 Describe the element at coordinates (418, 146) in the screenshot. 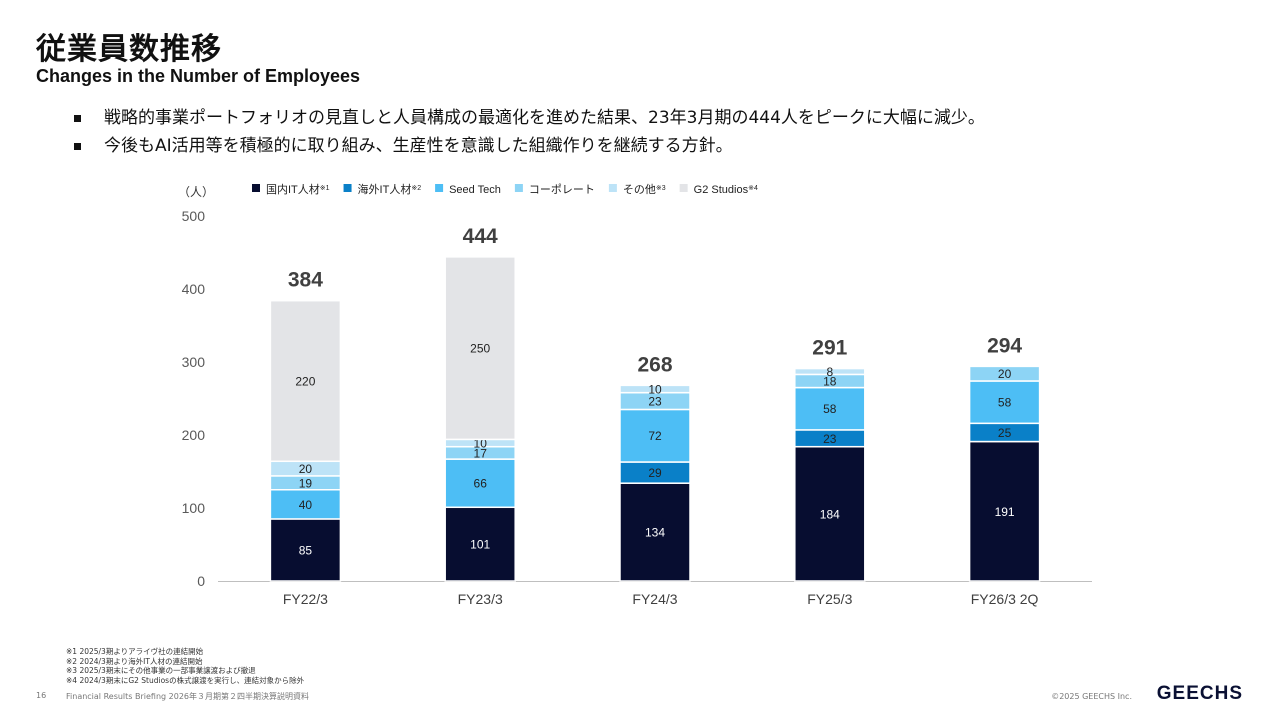

I see `bullet-text: 今後もAI活用等を積極的に取り組み、生産性を意識した組織作りを継続する方針。` at that location.